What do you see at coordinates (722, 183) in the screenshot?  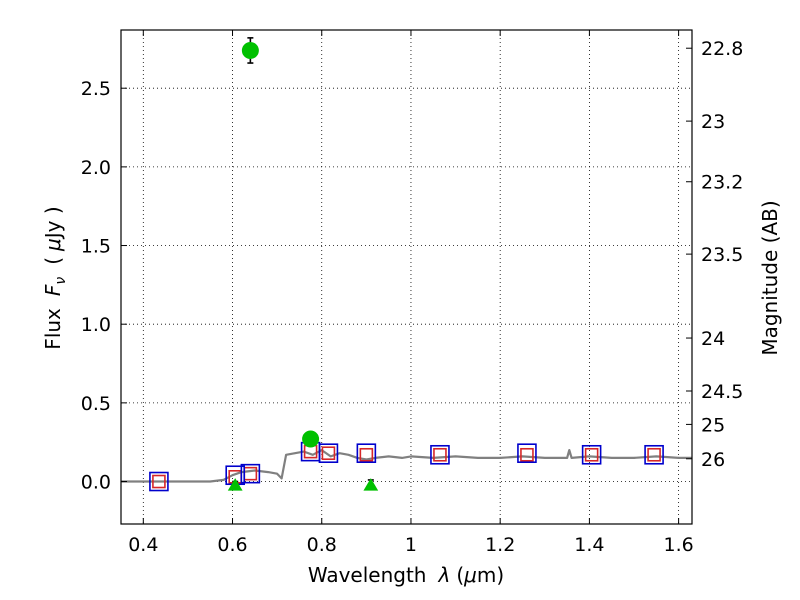 I see `y2-tick-label: 23.2` at bounding box center [722, 183].